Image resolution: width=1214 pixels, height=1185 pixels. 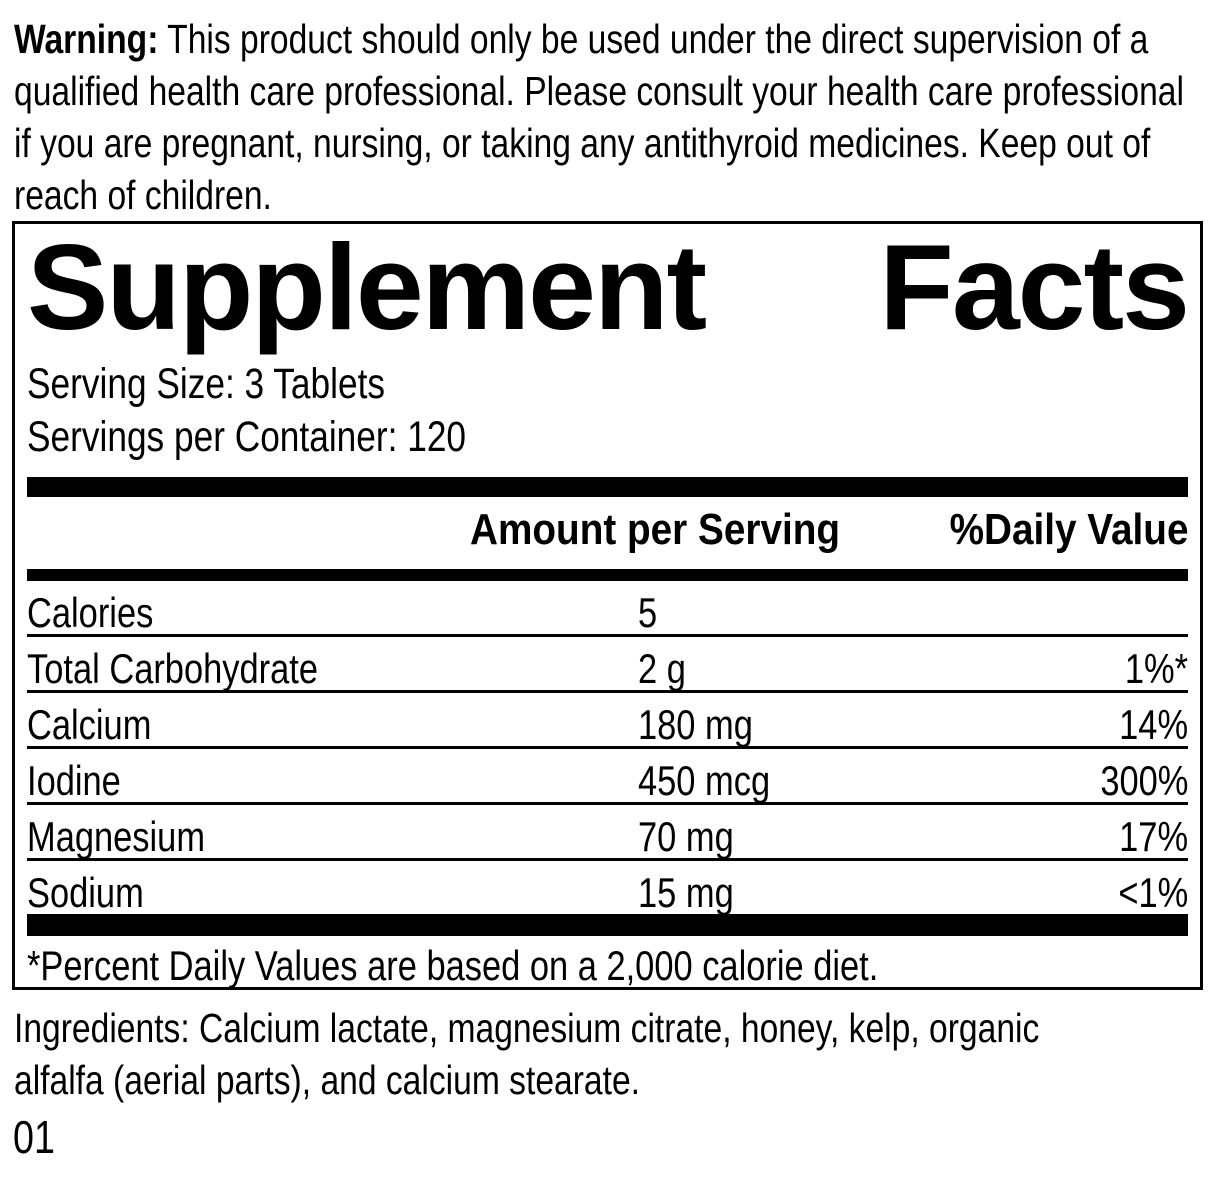 I want to click on warning-label: Warning:, so click(x=86, y=39).